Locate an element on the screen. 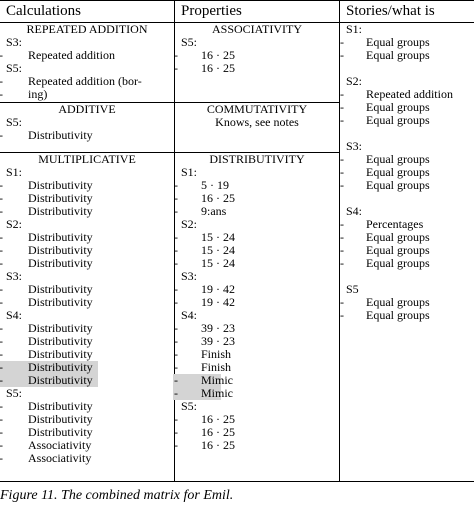 The height and width of the screenshot is (505, 474). student-label: S4: is located at coordinates (189, 315).